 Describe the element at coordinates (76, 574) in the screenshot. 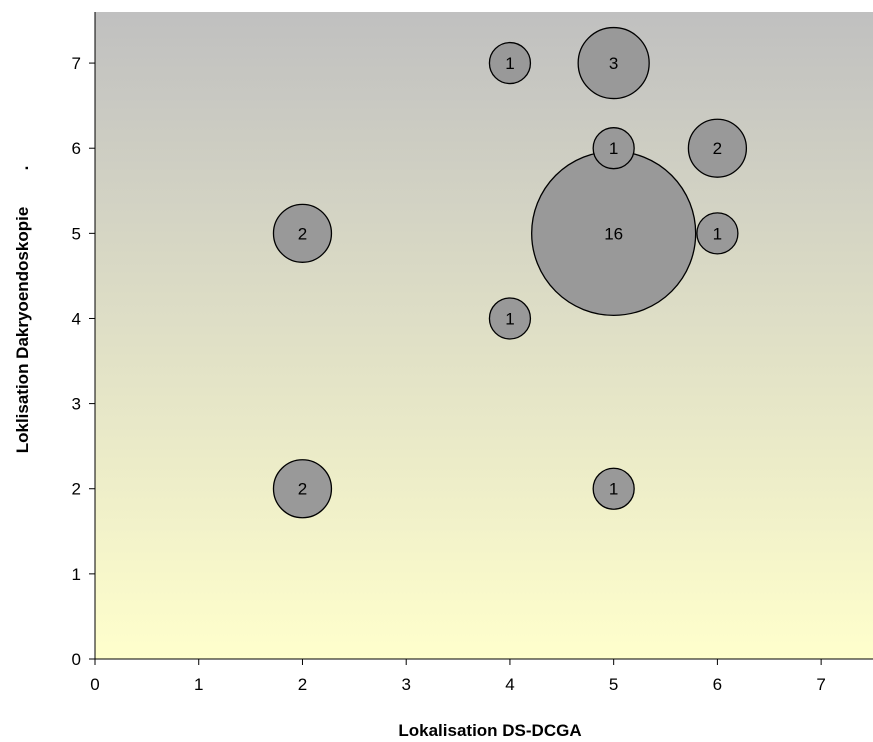

I see `y-tick-label: 1` at that location.